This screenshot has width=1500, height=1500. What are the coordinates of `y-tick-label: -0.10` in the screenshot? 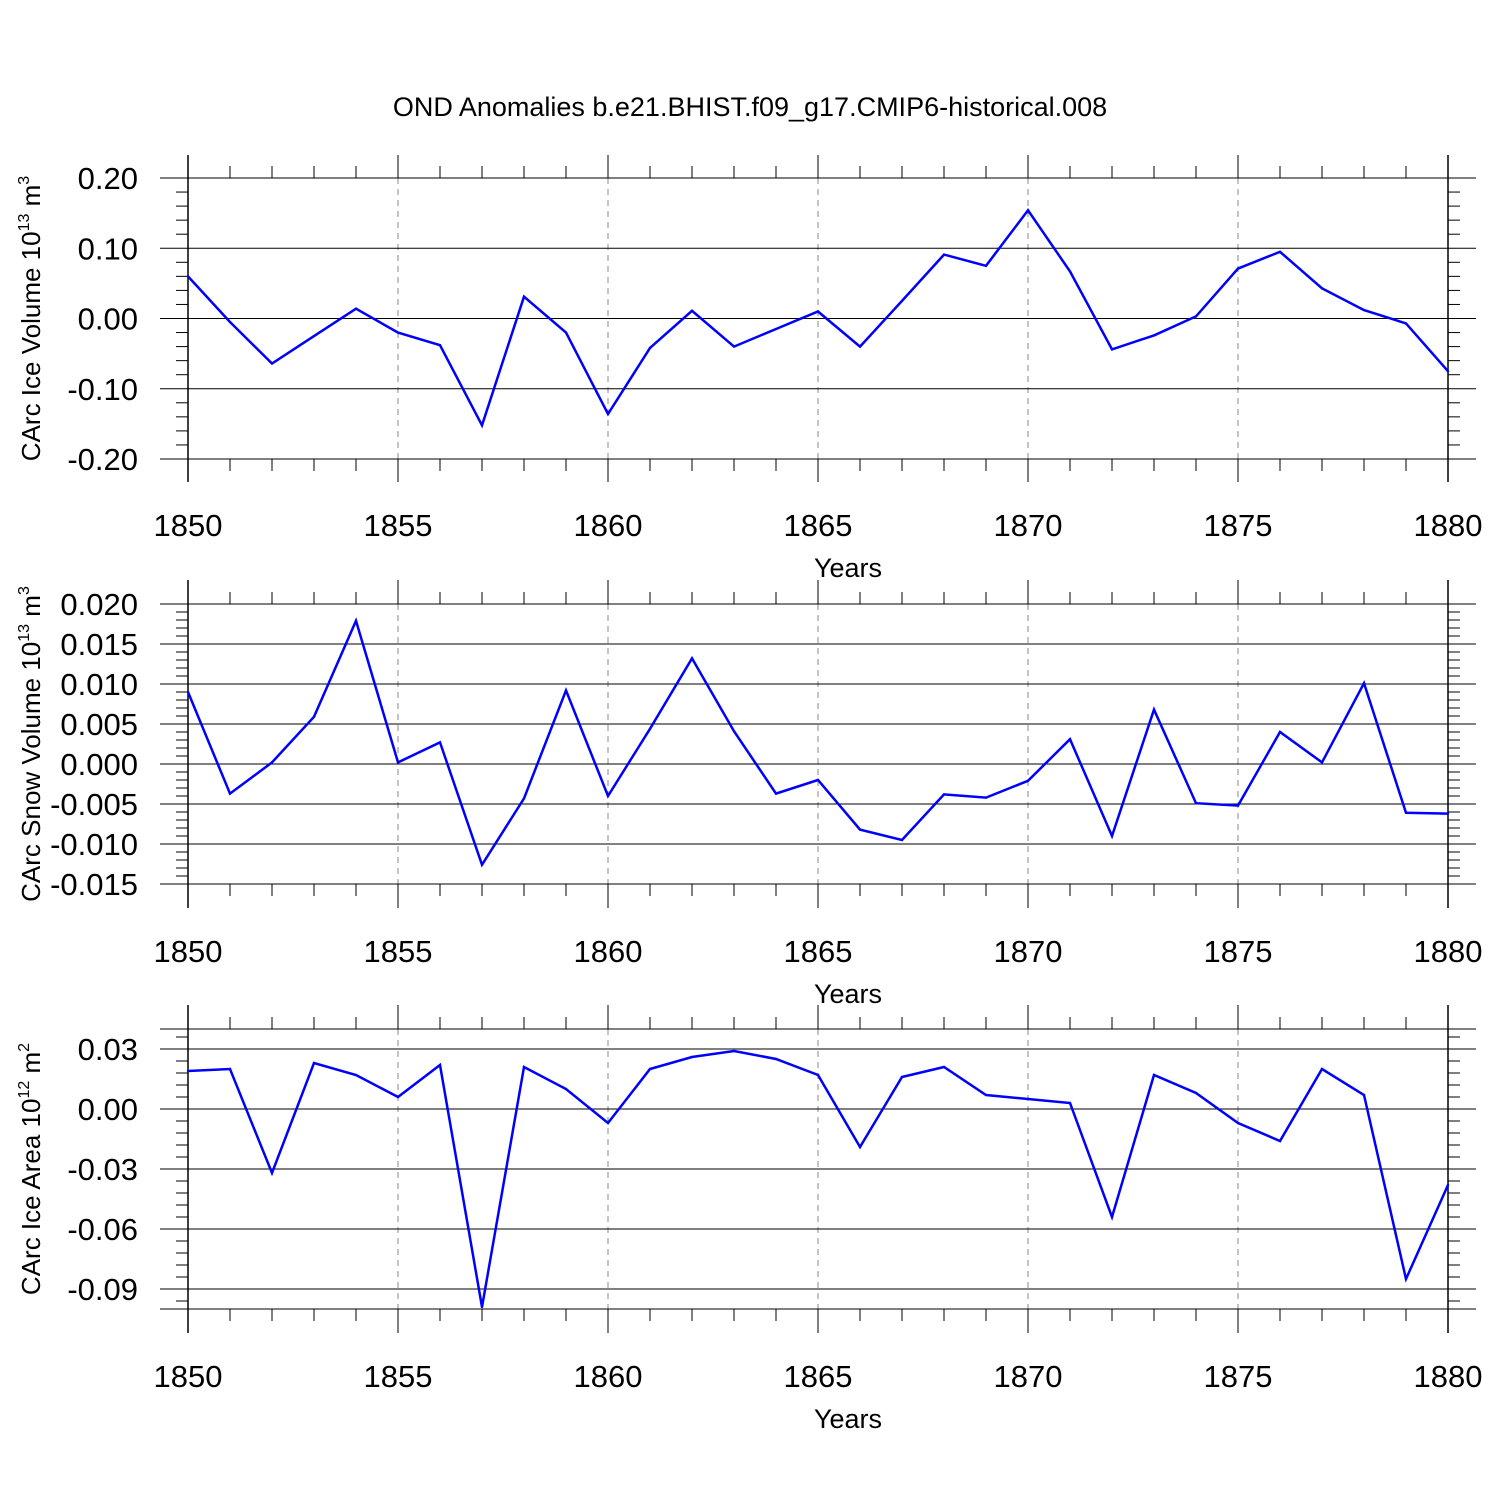 It's located at (102, 389).